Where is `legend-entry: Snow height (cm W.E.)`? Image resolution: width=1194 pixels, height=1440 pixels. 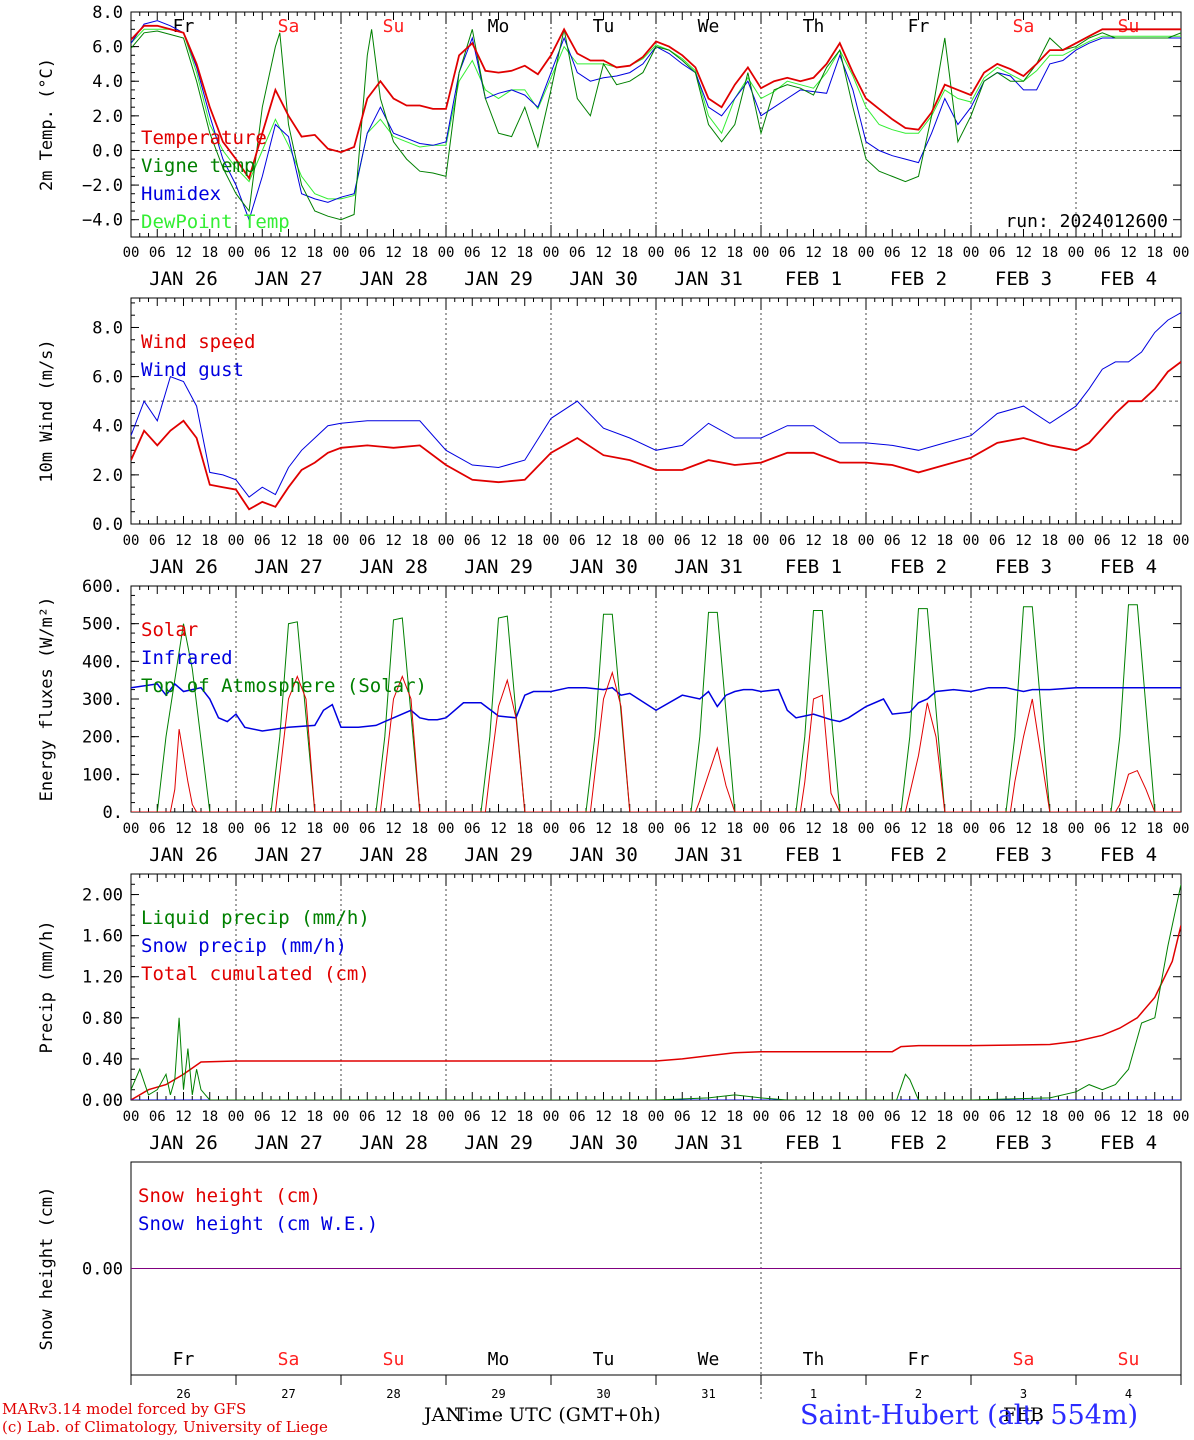
legend-entry: Snow height (cm W.E.) is located at coordinates (258, 1224).